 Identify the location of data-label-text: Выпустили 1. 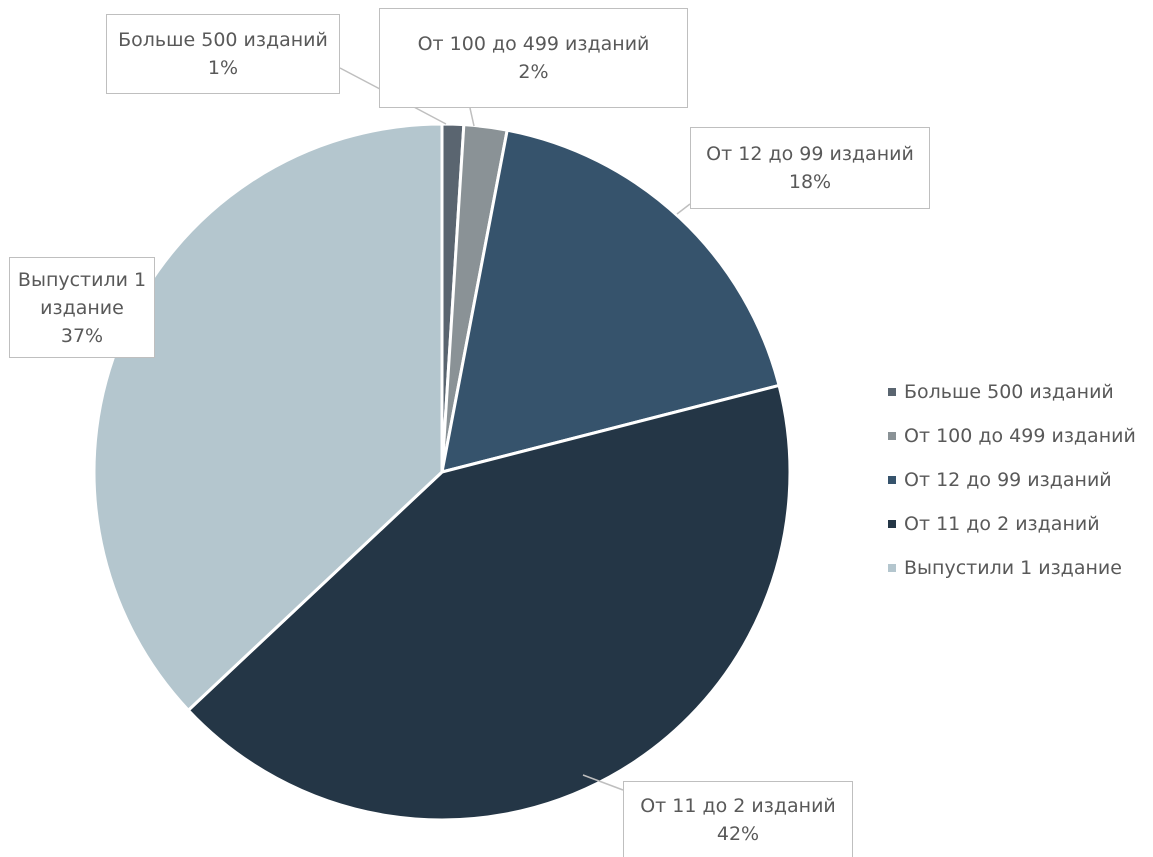
(82, 279).